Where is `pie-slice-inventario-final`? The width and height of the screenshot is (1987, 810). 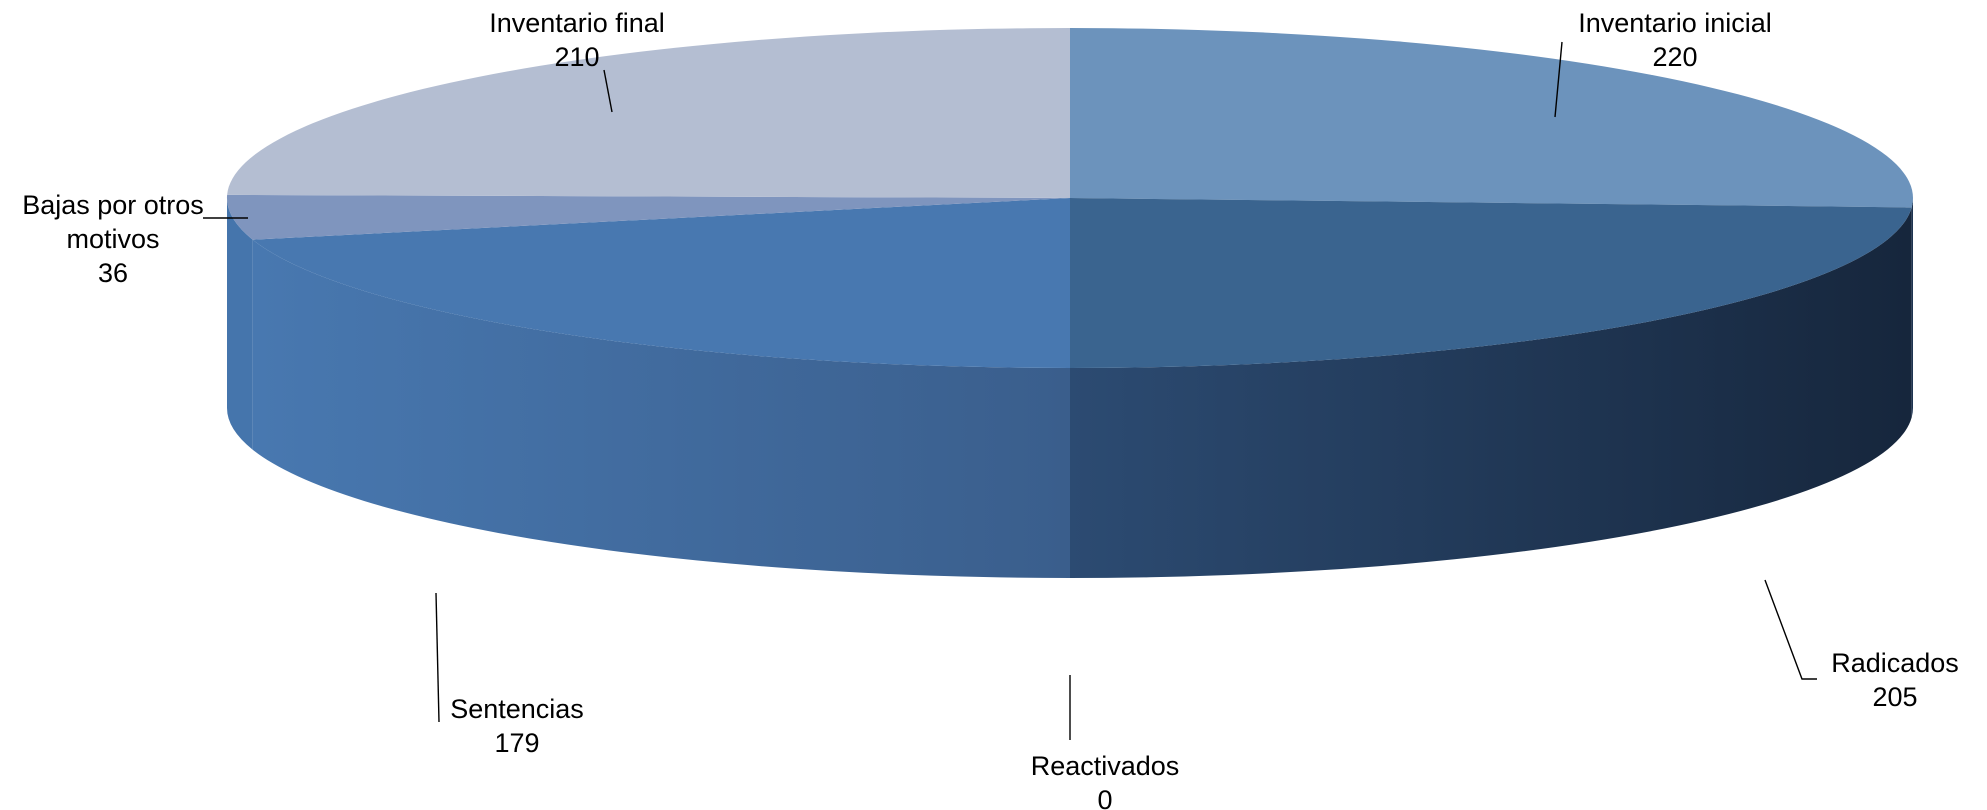
pie-slice-inventario-final is located at coordinates (649, 113).